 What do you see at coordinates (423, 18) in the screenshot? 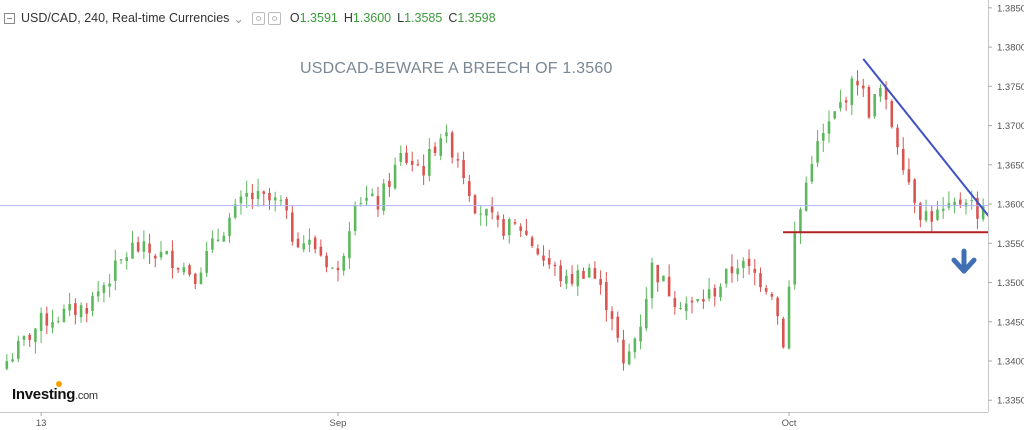
I see `low-value: 1.3585` at bounding box center [423, 18].